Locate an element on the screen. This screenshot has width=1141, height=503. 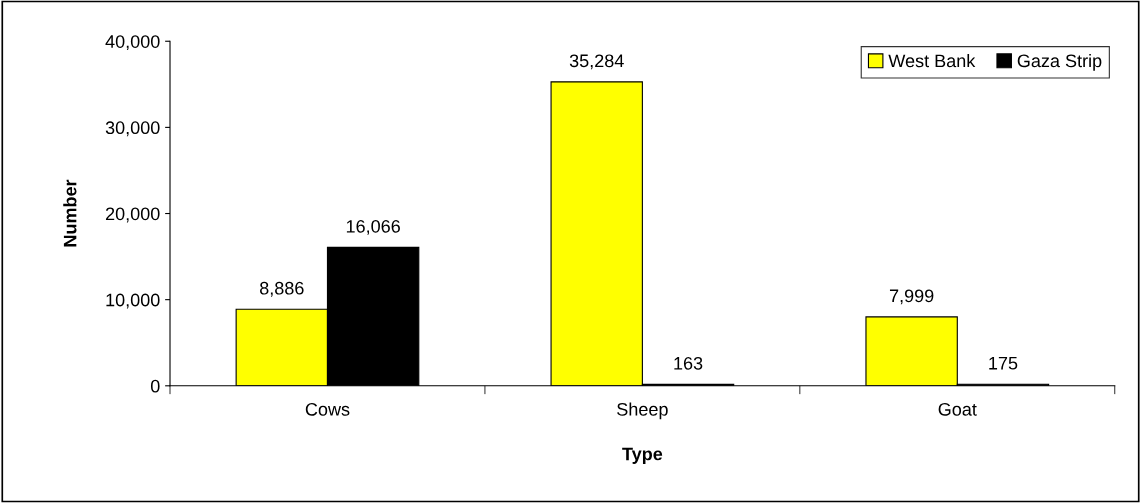
data-label: 35,284 is located at coordinates (596, 62).